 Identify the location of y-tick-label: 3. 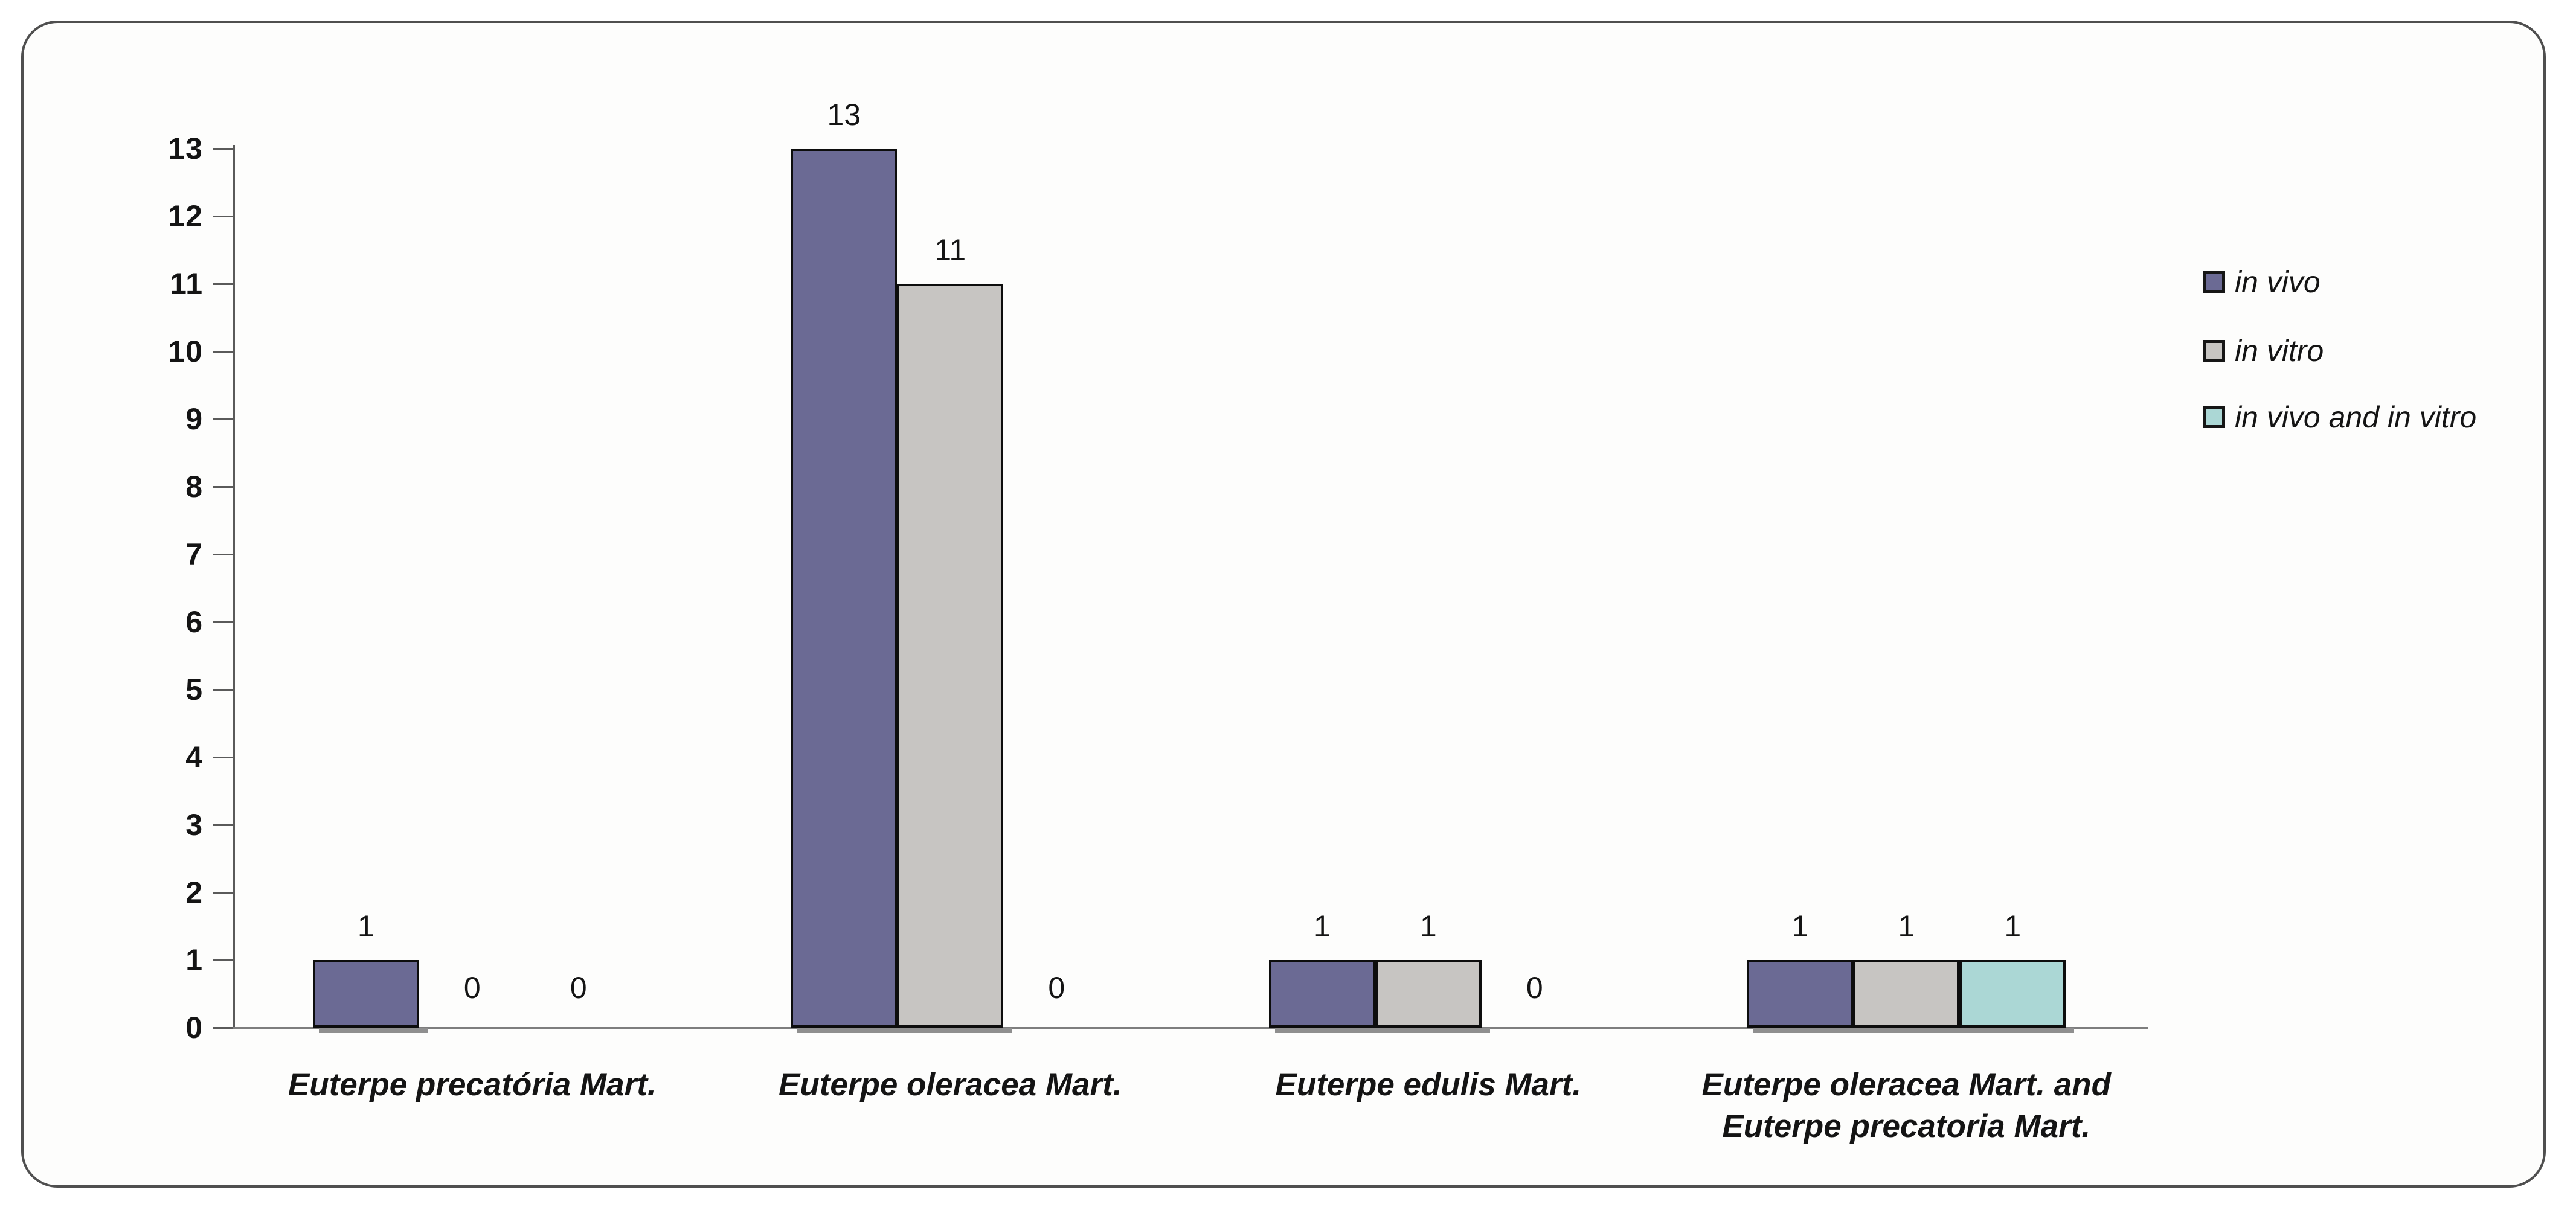
(194, 825).